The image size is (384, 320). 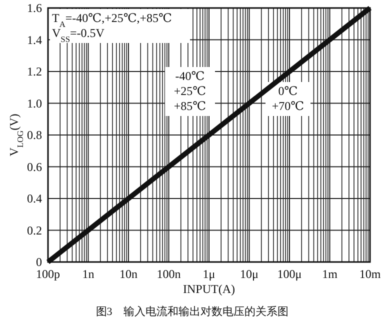 What do you see at coordinates (289, 274) in the screenshot?
I see `x-tick-label: 100μ` at bounding box center [289, 274].